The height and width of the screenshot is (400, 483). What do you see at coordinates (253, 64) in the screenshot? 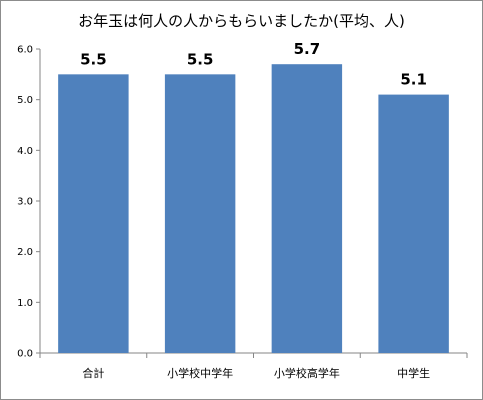
I see `data-labels: 5.5 5.5 5.7 5.1` at bounding box center [253, 64].